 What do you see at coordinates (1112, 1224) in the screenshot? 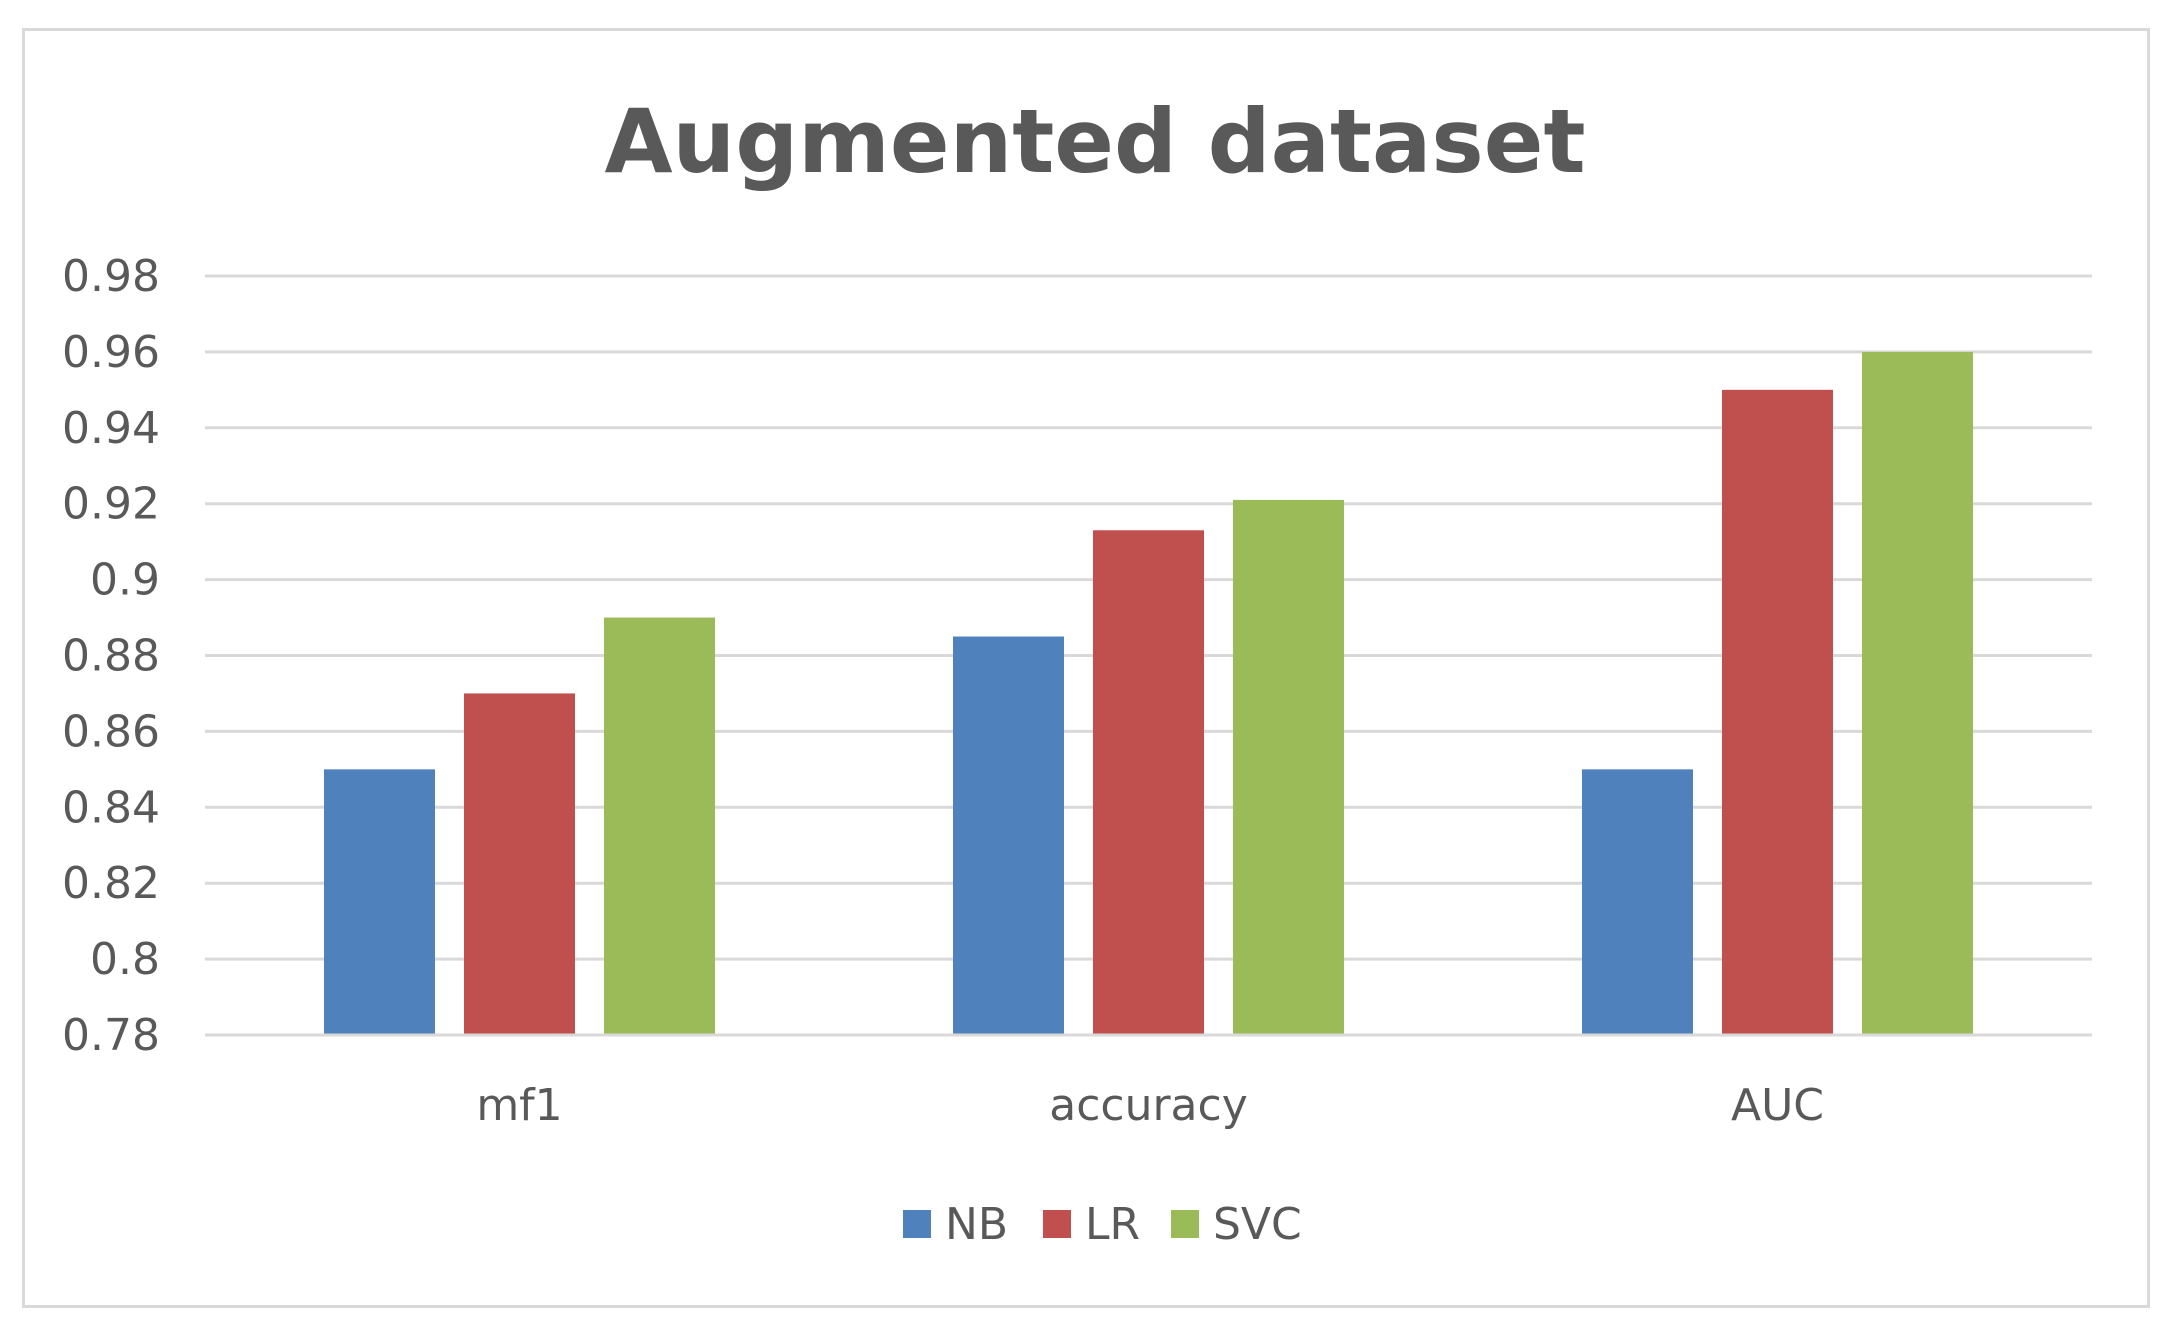
I see `legend-label-lr: LR` at bounding box center [1112, 1224].